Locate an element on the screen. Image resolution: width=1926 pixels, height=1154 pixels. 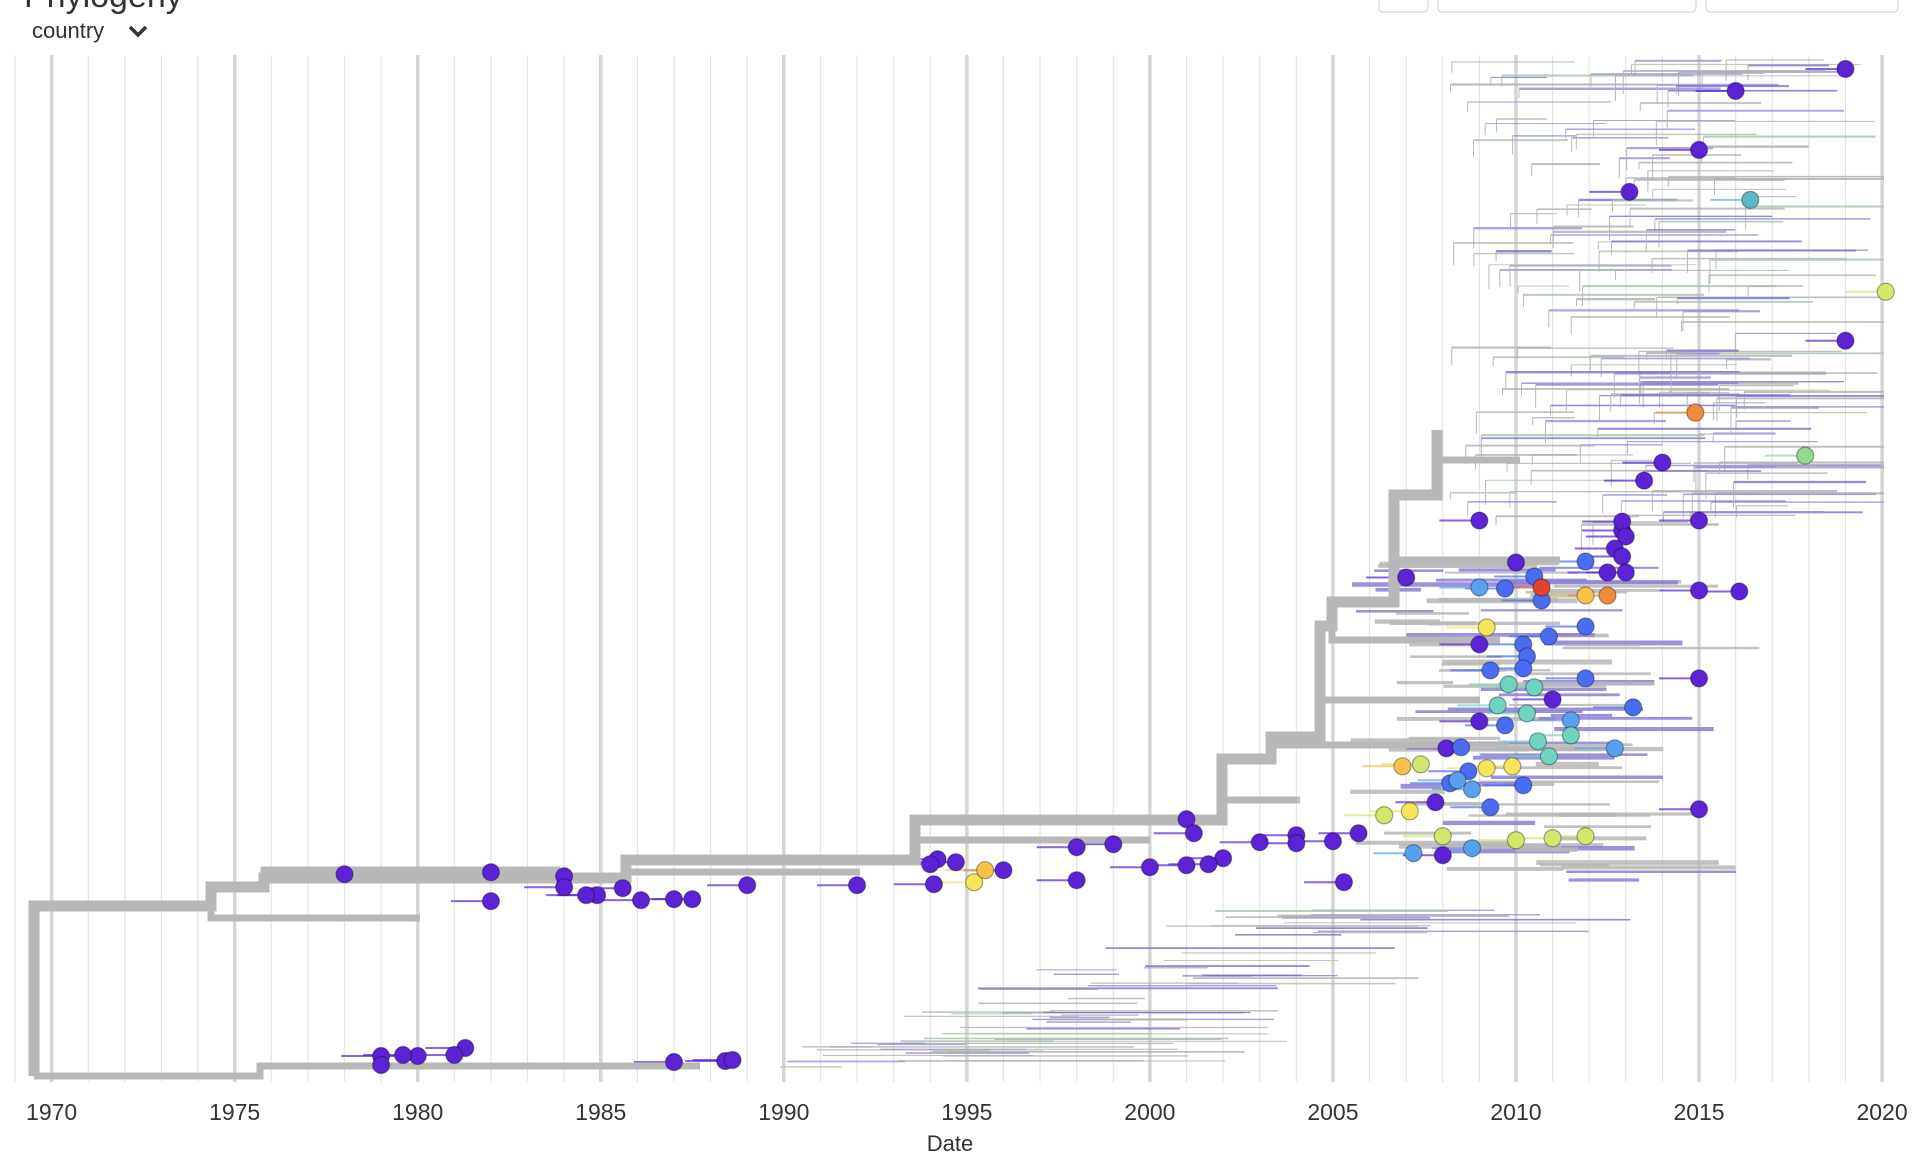
x-tick-label: 2005 is located at coordinates (1332, 1112).